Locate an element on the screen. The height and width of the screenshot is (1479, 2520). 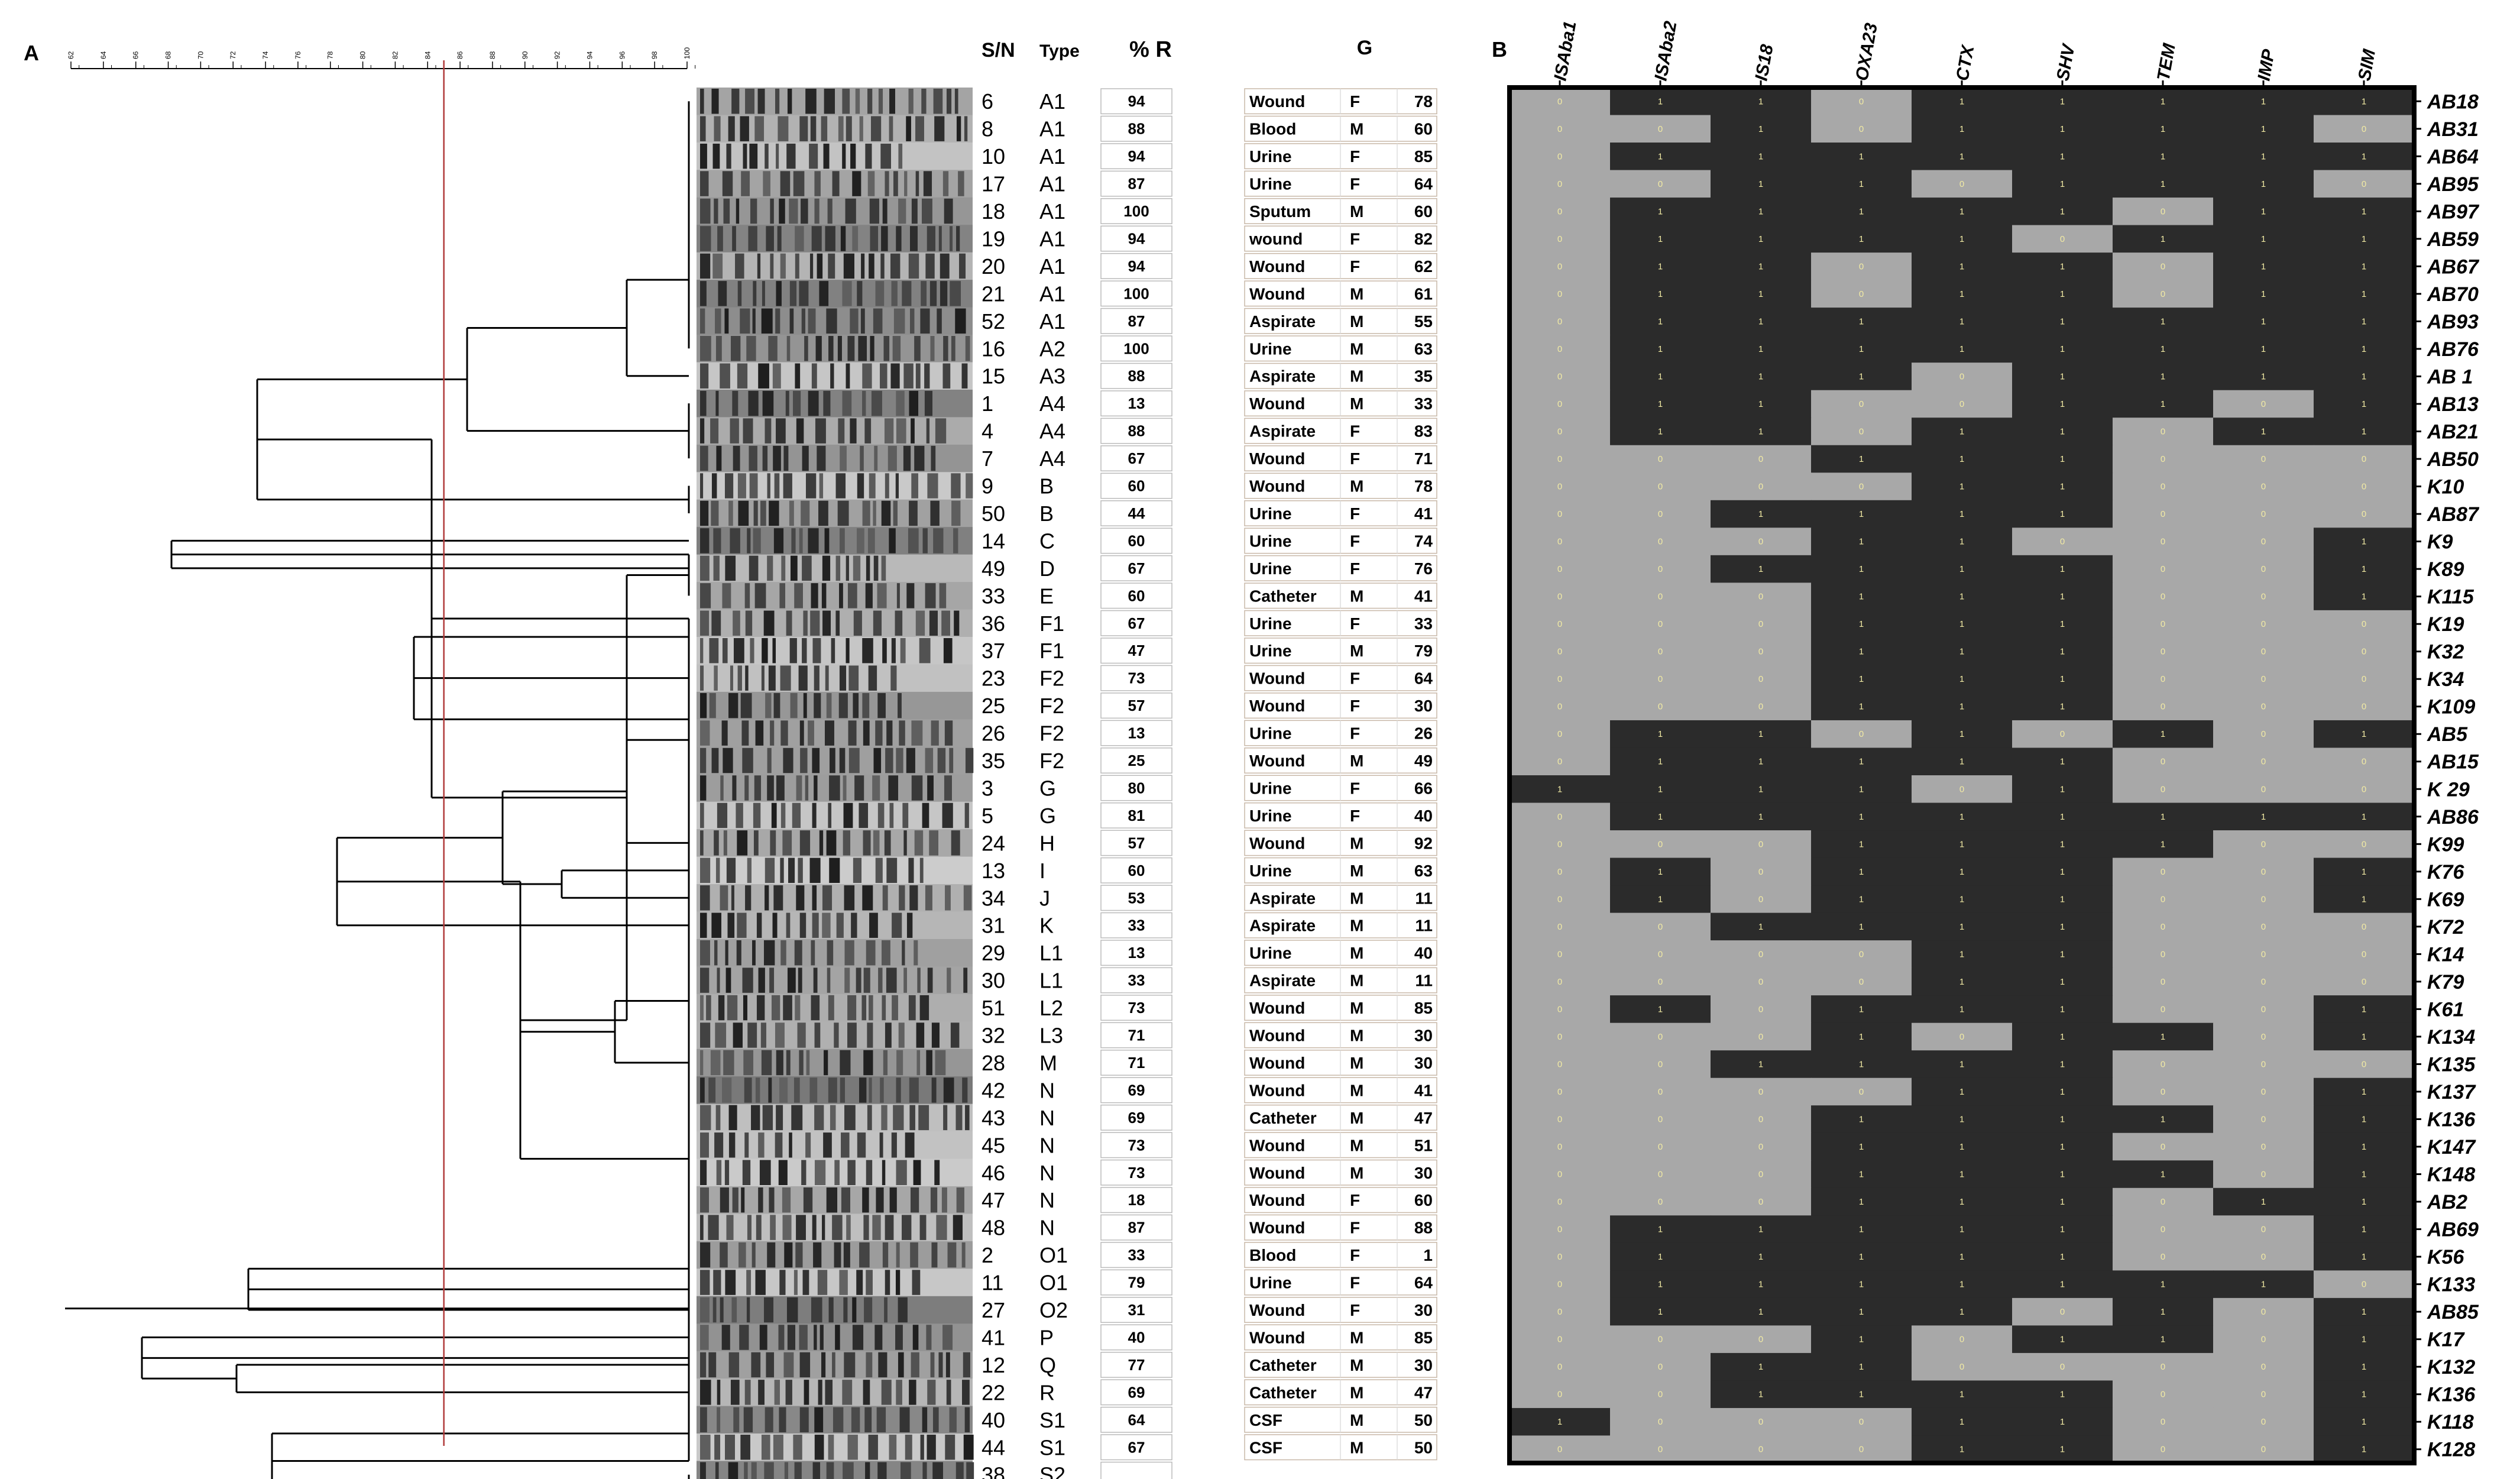
isolate-site: Urine is located at coordinates (1270, 541).